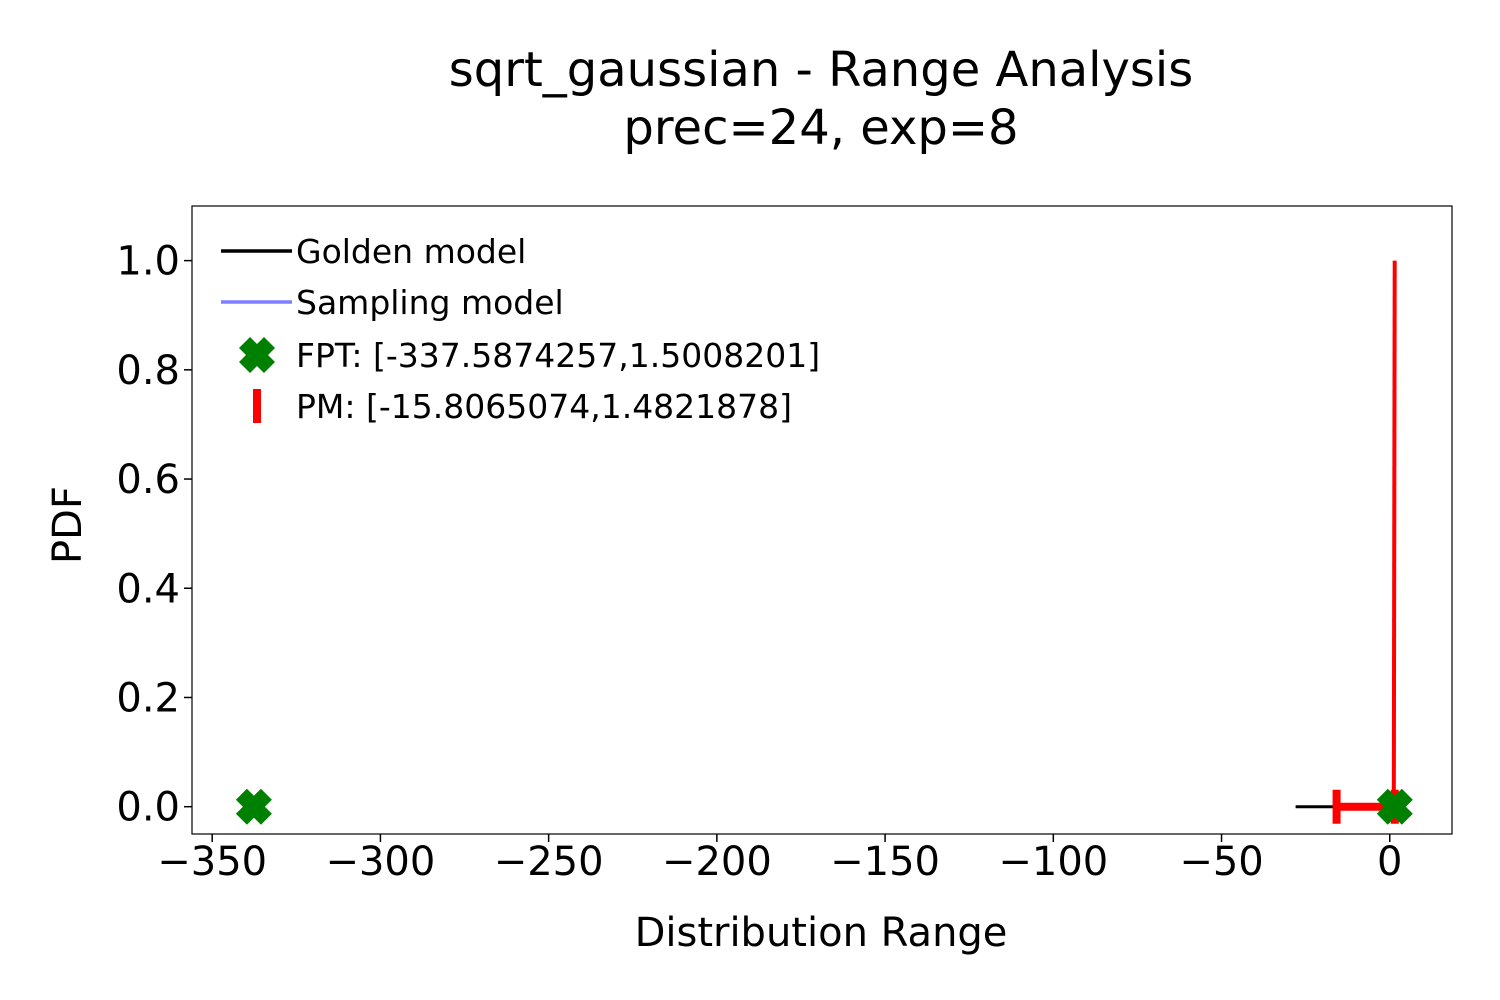 This screenshot has height=1000, width=1500. What do you see at coordinates (380, 862) in the screenshot?
I see `x-tick-label: −300` at bounding box center [380, 862].